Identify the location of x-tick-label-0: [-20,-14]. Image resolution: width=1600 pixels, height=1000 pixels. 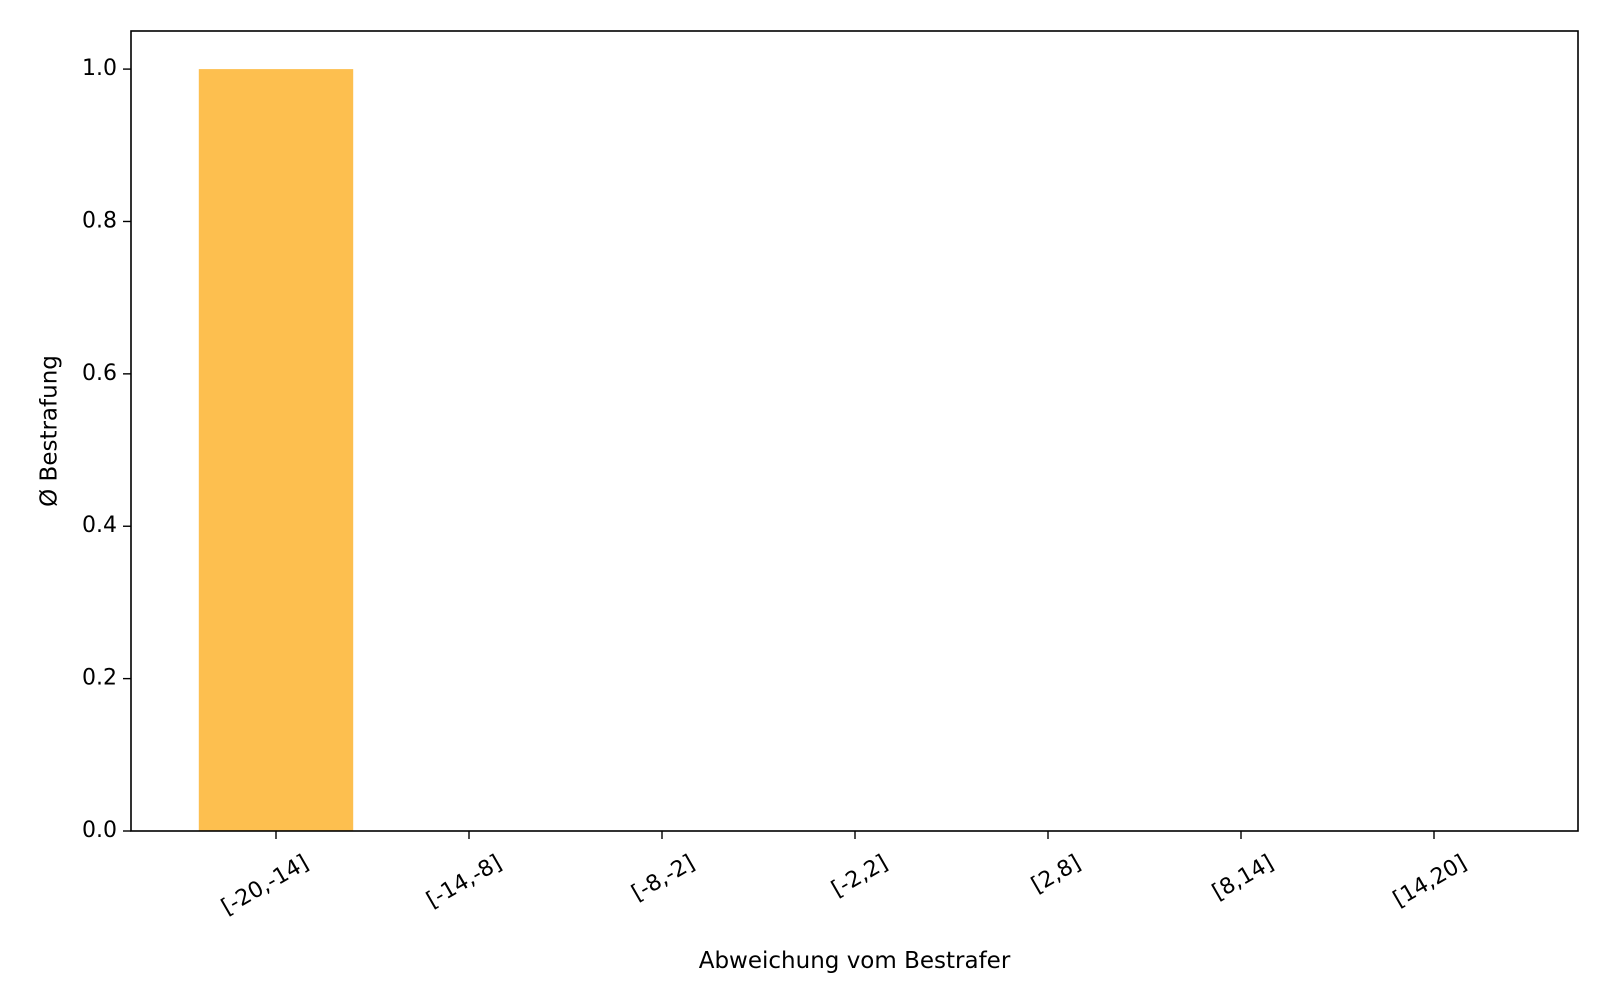
(265, 886).